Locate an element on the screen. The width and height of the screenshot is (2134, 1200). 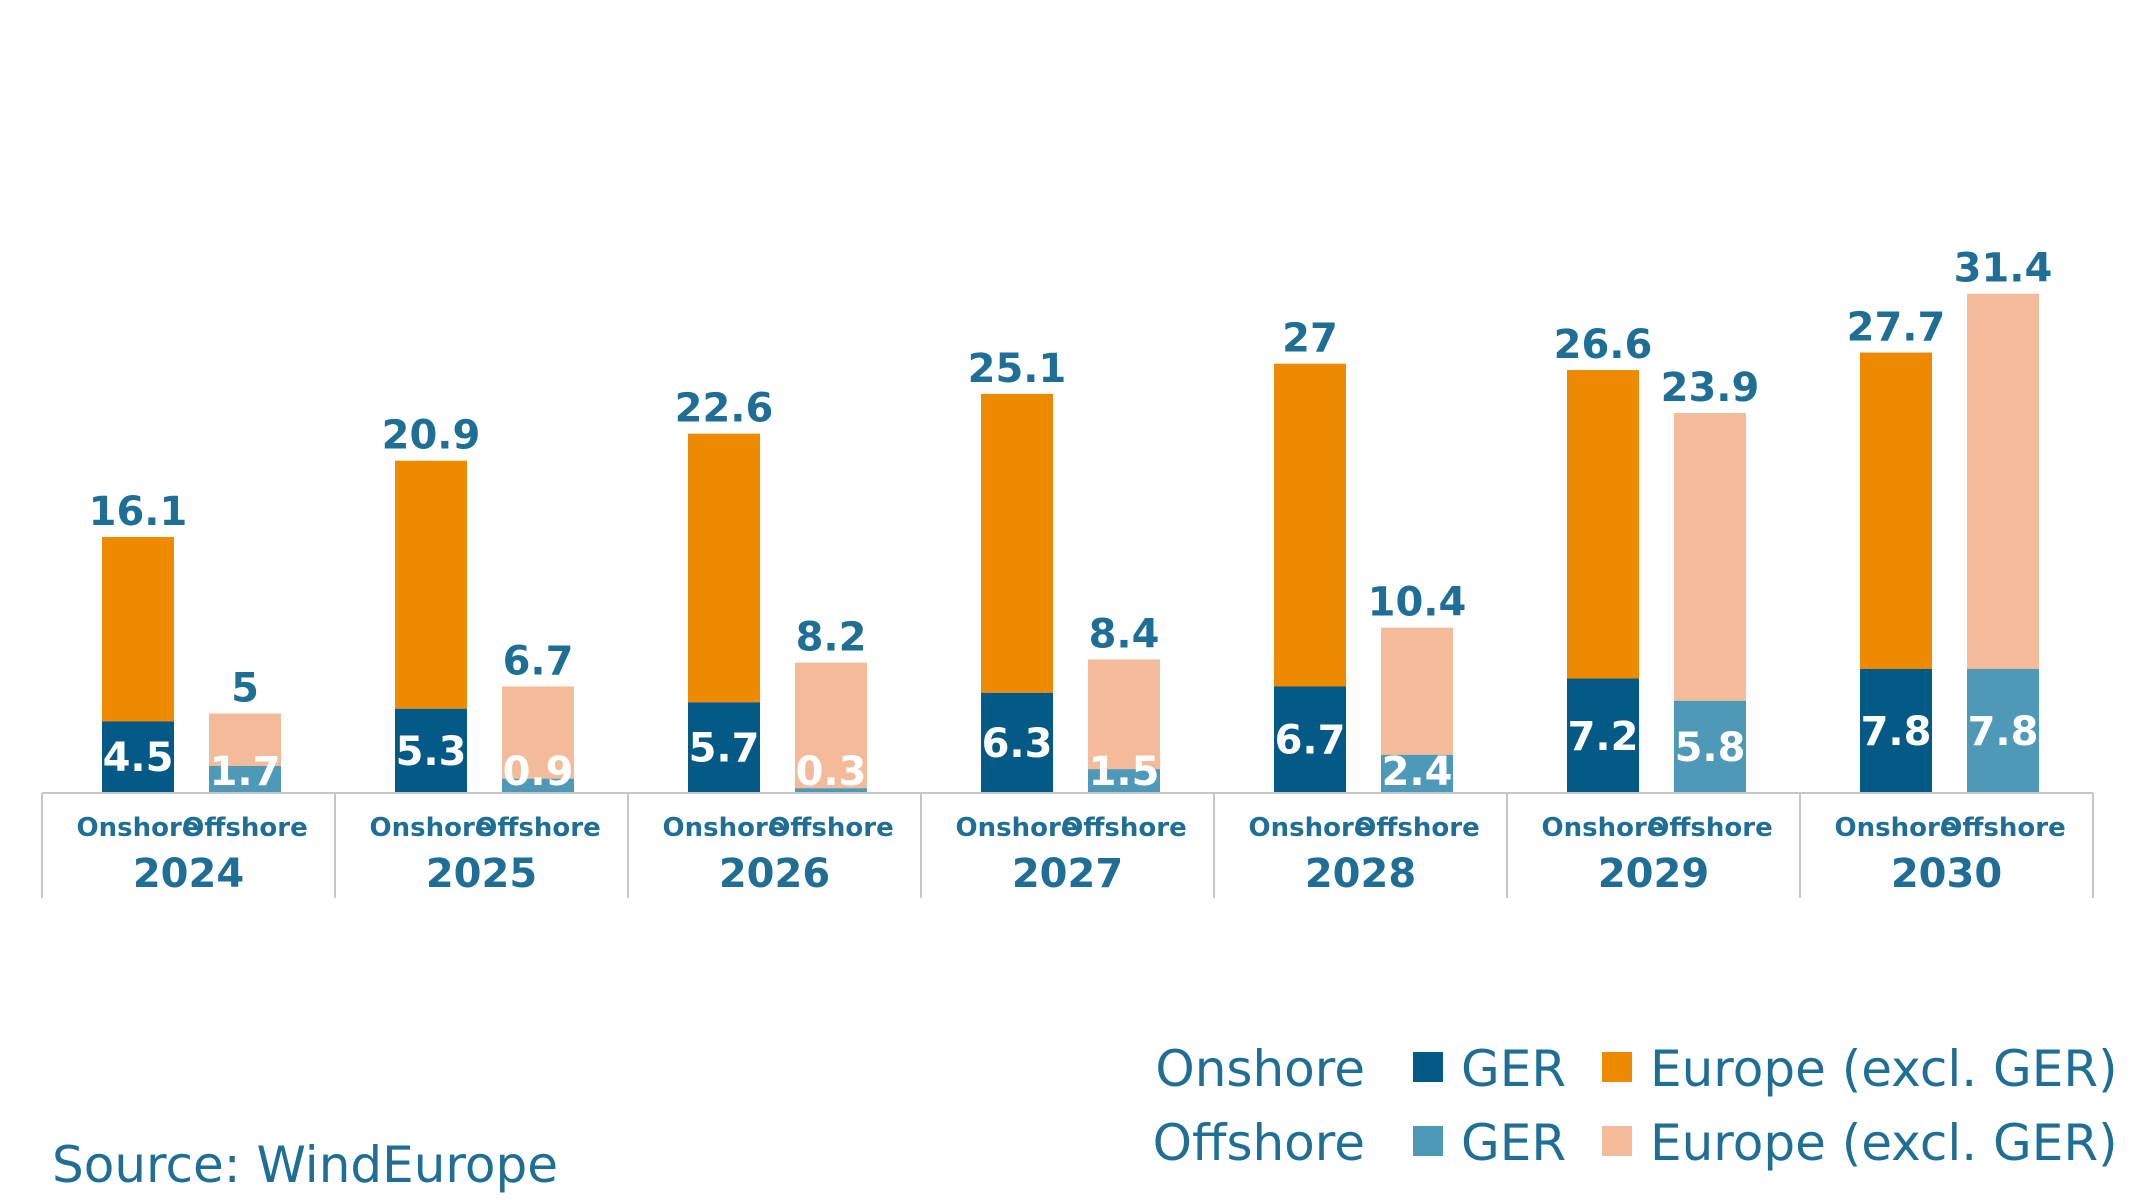
offshore-axis-label-2026: Offshore is located at coordinates (830, 828).